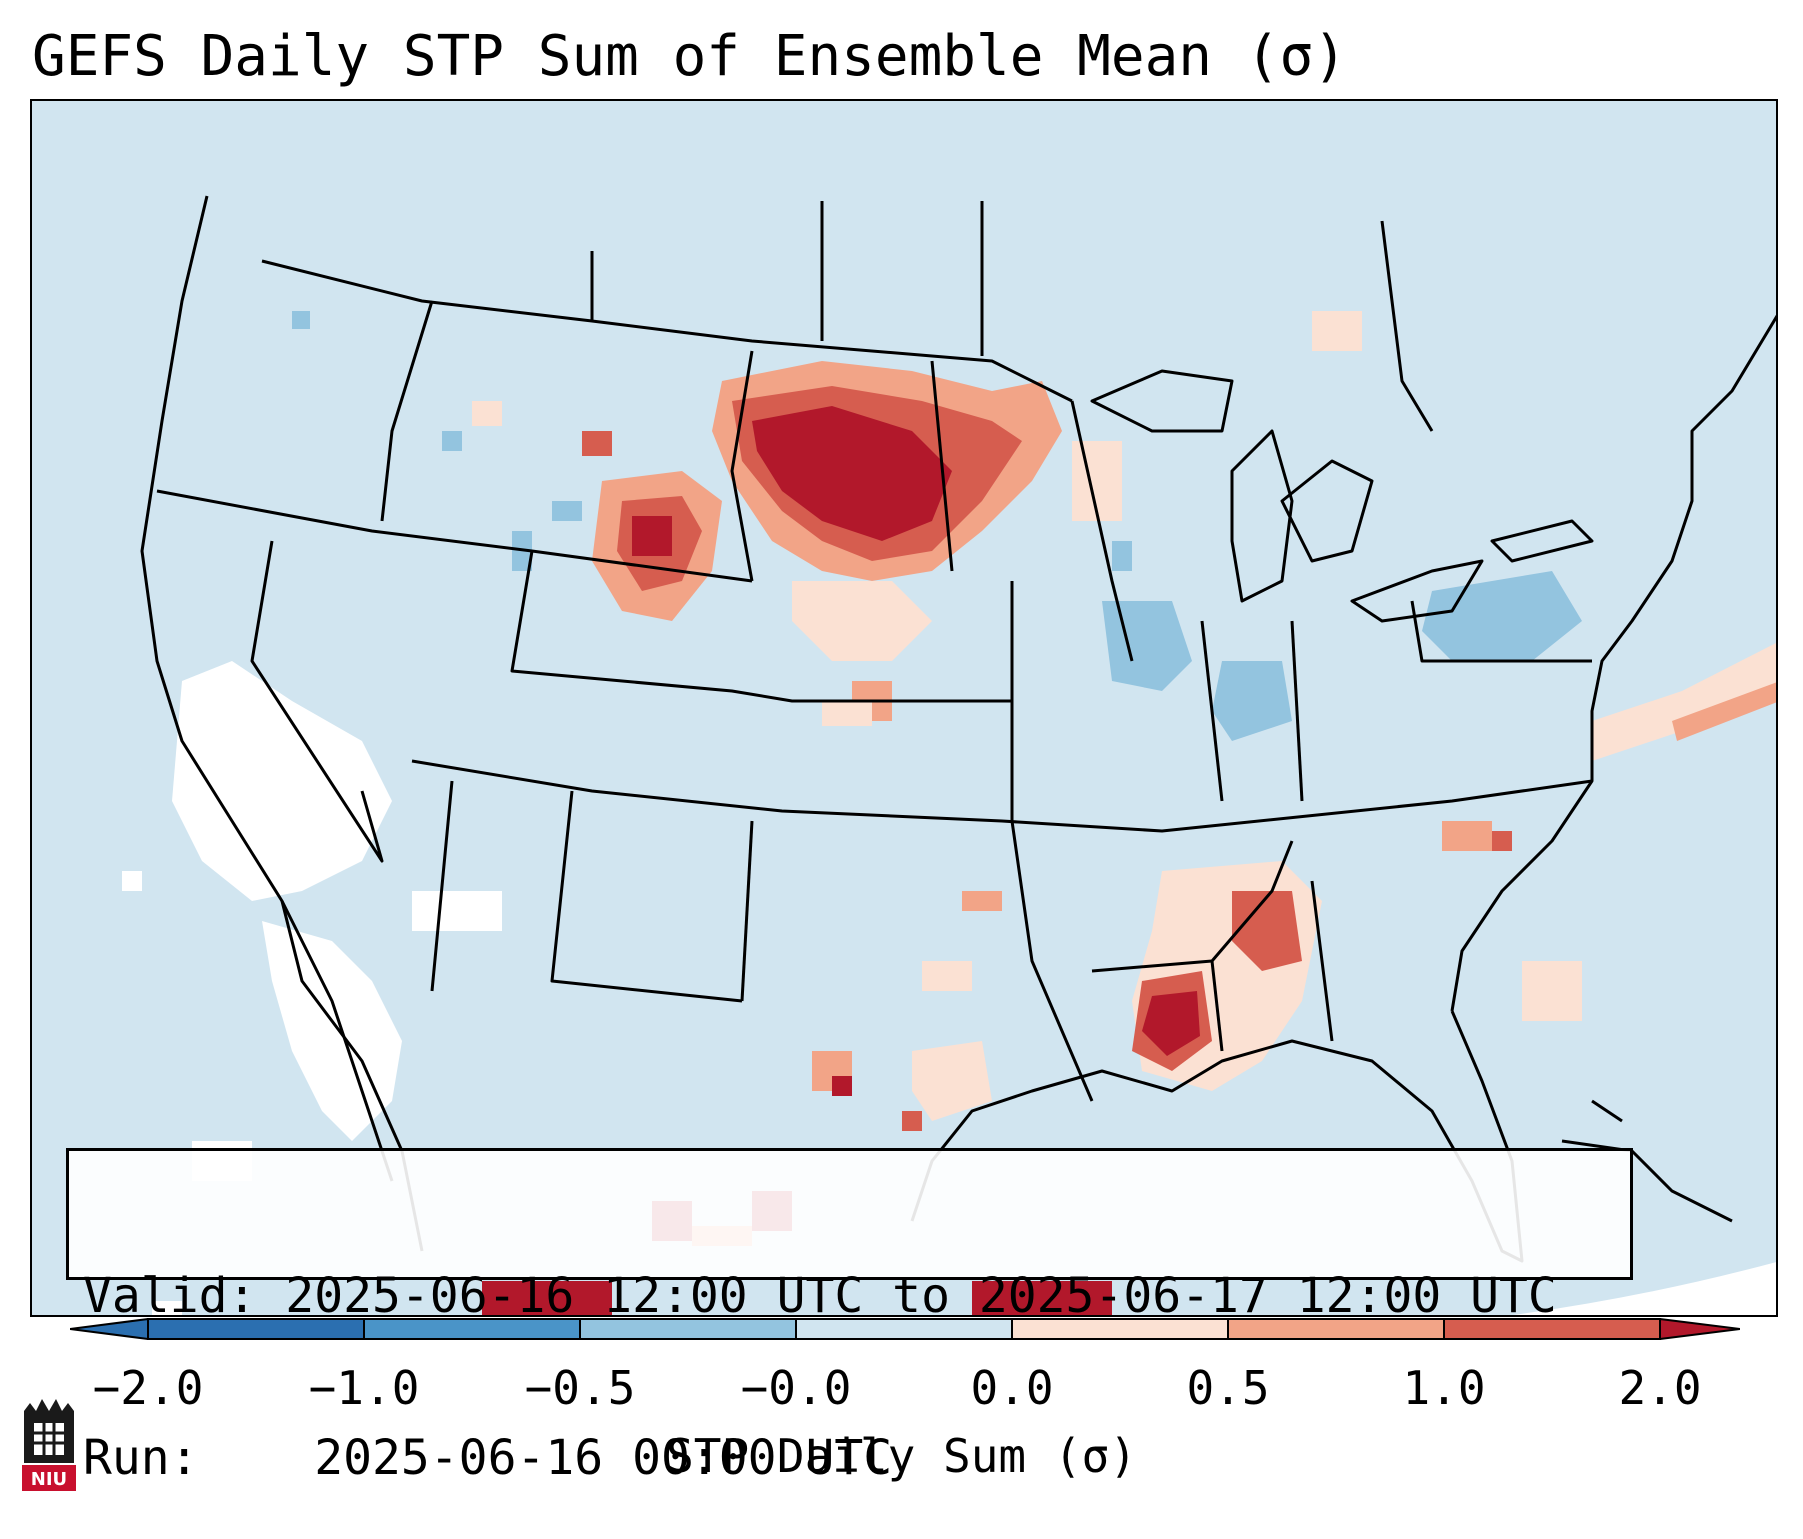  What do you see at coordinates (603, 1458) in the screenshot?
I see `run-value: 2025-06-16 00:00 UTC` at bounding box center [603, 1458].